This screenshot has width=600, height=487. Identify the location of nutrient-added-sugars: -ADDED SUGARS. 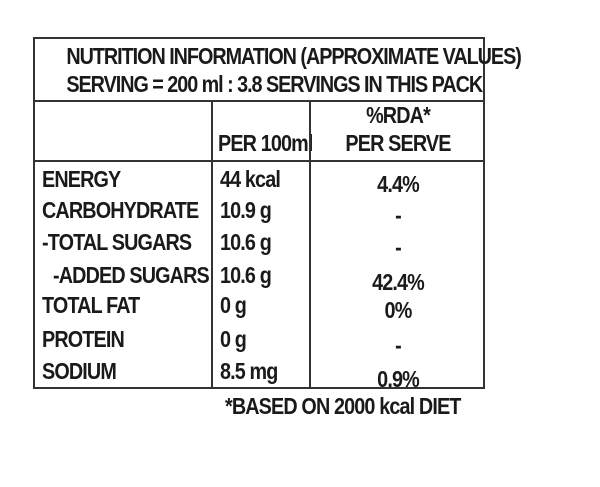
(131, 275).